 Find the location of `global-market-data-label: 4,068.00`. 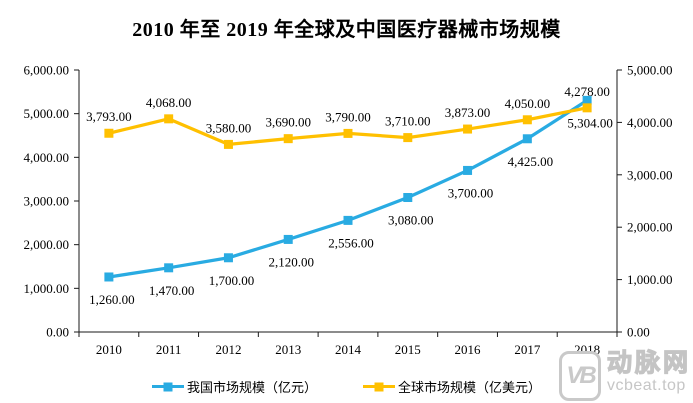

global-market-data-label: 4,068.00 is located at coordinates (169, 102).